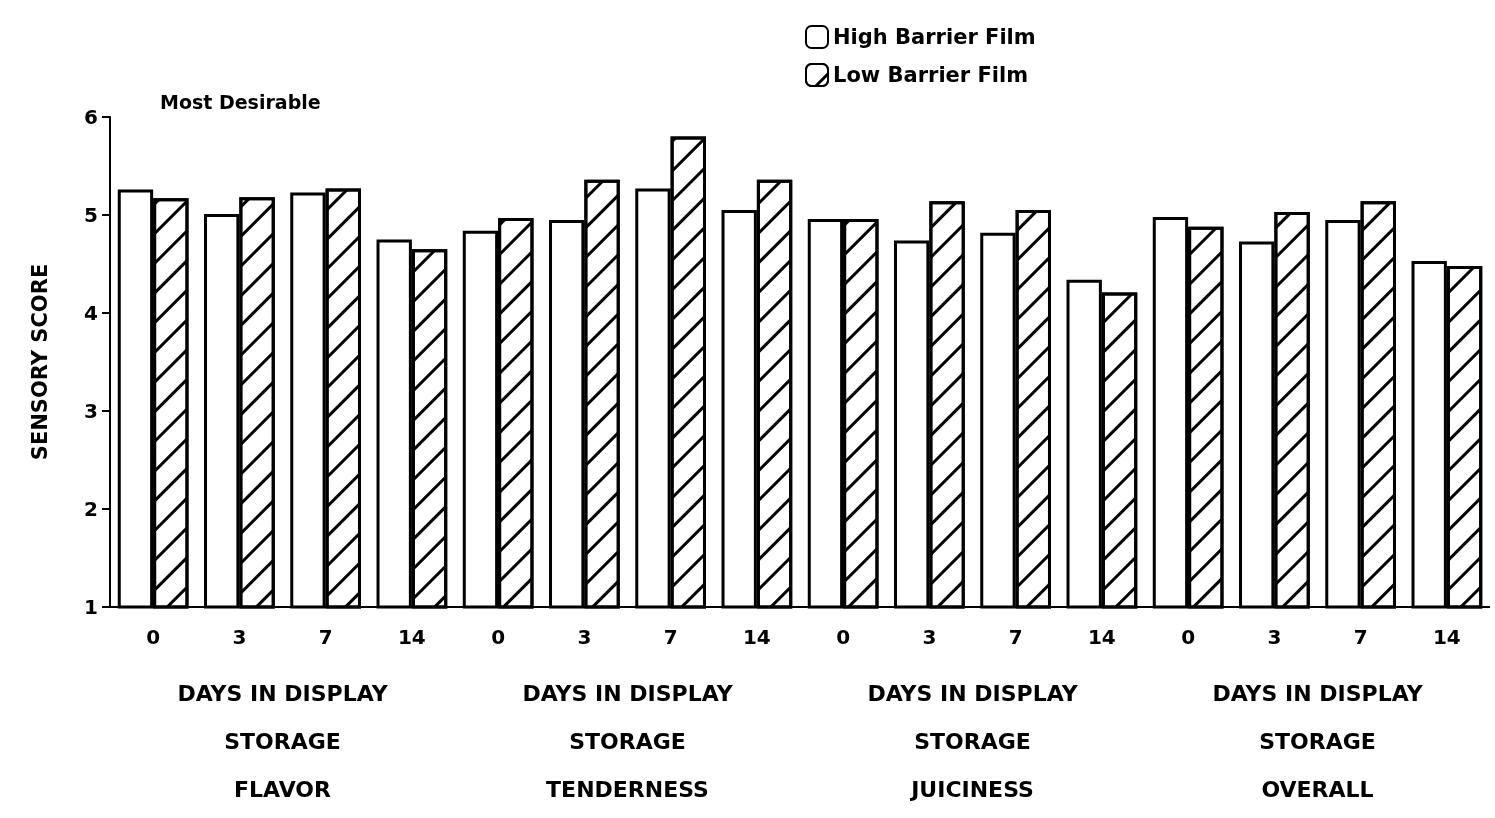 Image resolution: width=1495 pixels, height=818 pixels. What do you see at coordinates (931, 75) in the screenshot?
I see `legend-label: Low Barrier Film` at bounding box center [931, 75].